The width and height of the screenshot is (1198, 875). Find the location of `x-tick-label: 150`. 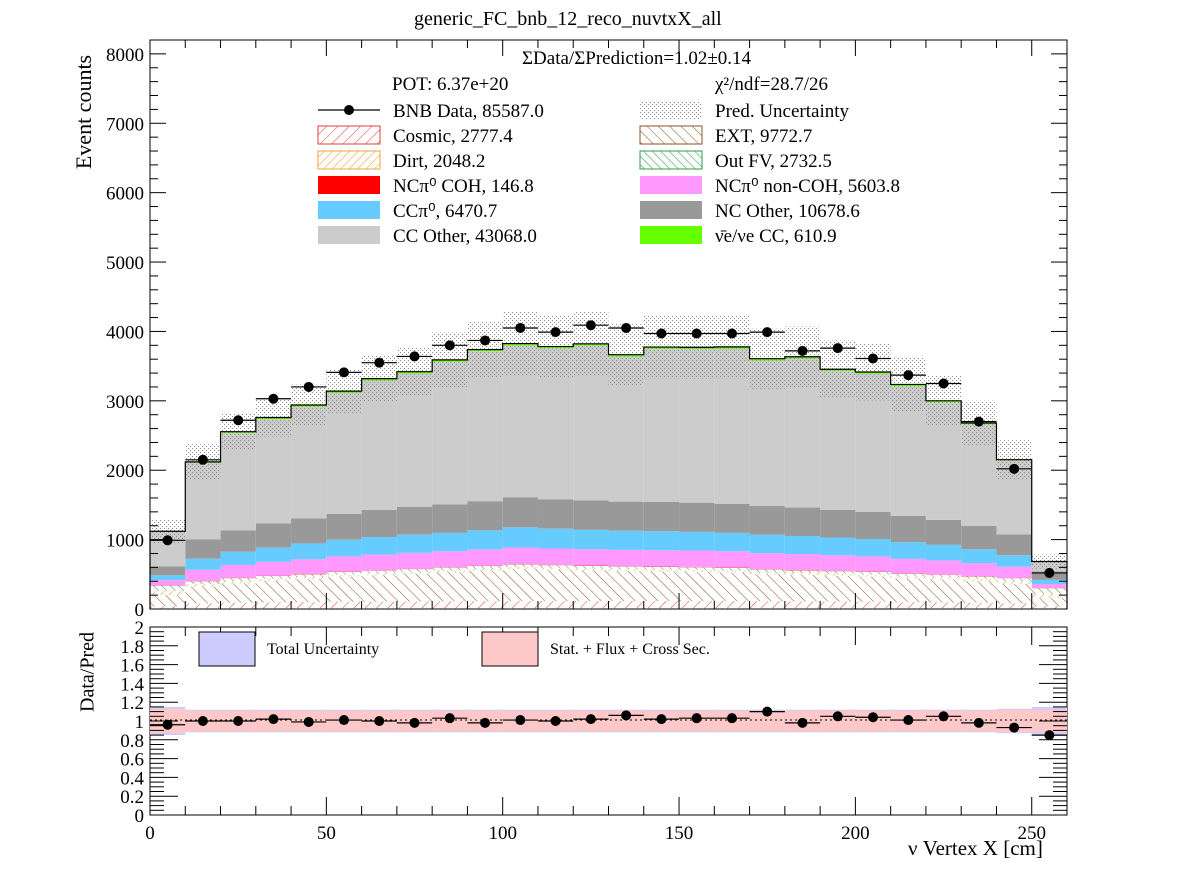

x-tick-label: 150 is located at coordinates (679, 833).